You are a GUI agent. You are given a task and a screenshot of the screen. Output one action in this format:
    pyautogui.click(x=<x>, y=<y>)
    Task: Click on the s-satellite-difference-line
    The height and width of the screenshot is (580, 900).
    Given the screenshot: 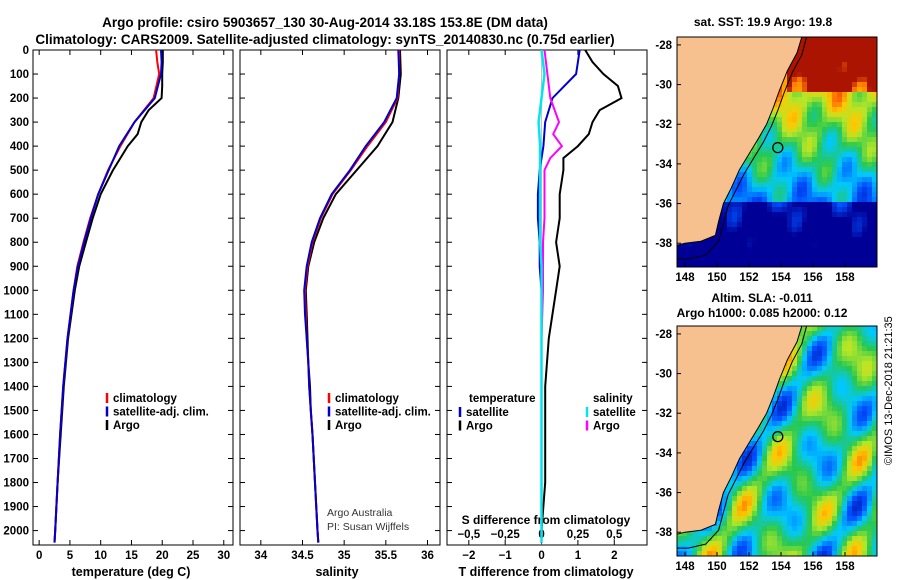 What is the action you would take?
    pyautogui.click(x=541, y=296)
    